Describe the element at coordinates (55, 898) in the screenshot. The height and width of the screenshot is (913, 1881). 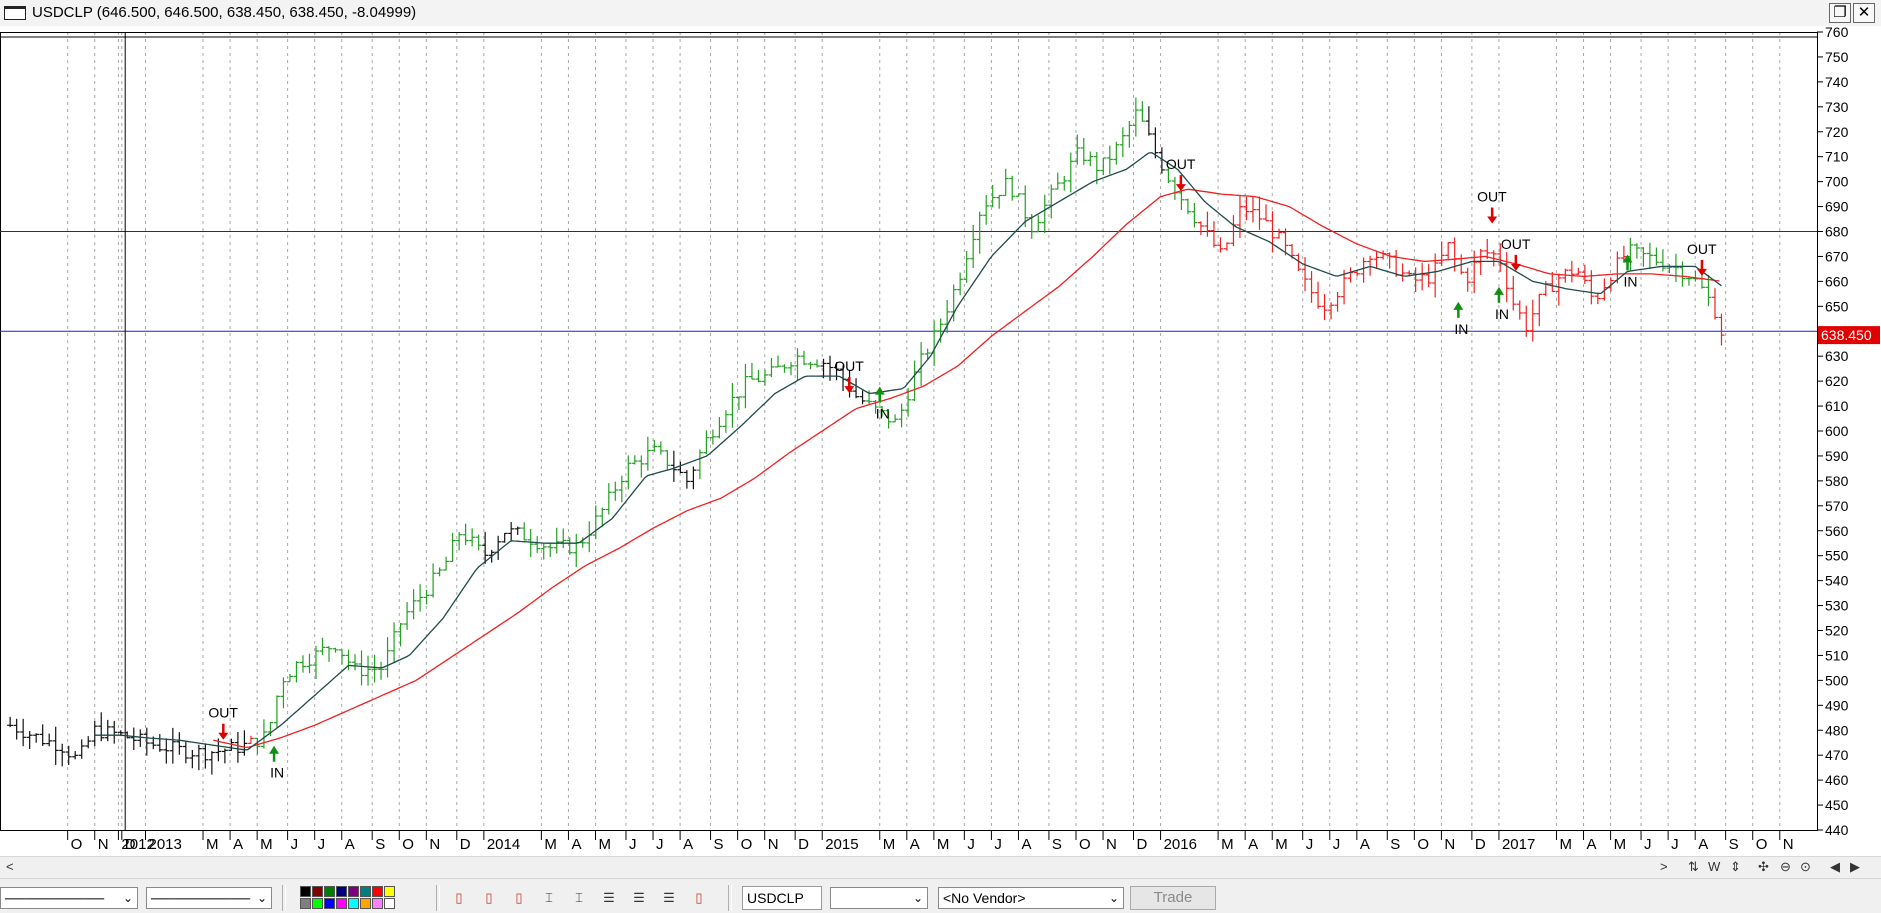
I see `line-style-value: ──────────` at that location.